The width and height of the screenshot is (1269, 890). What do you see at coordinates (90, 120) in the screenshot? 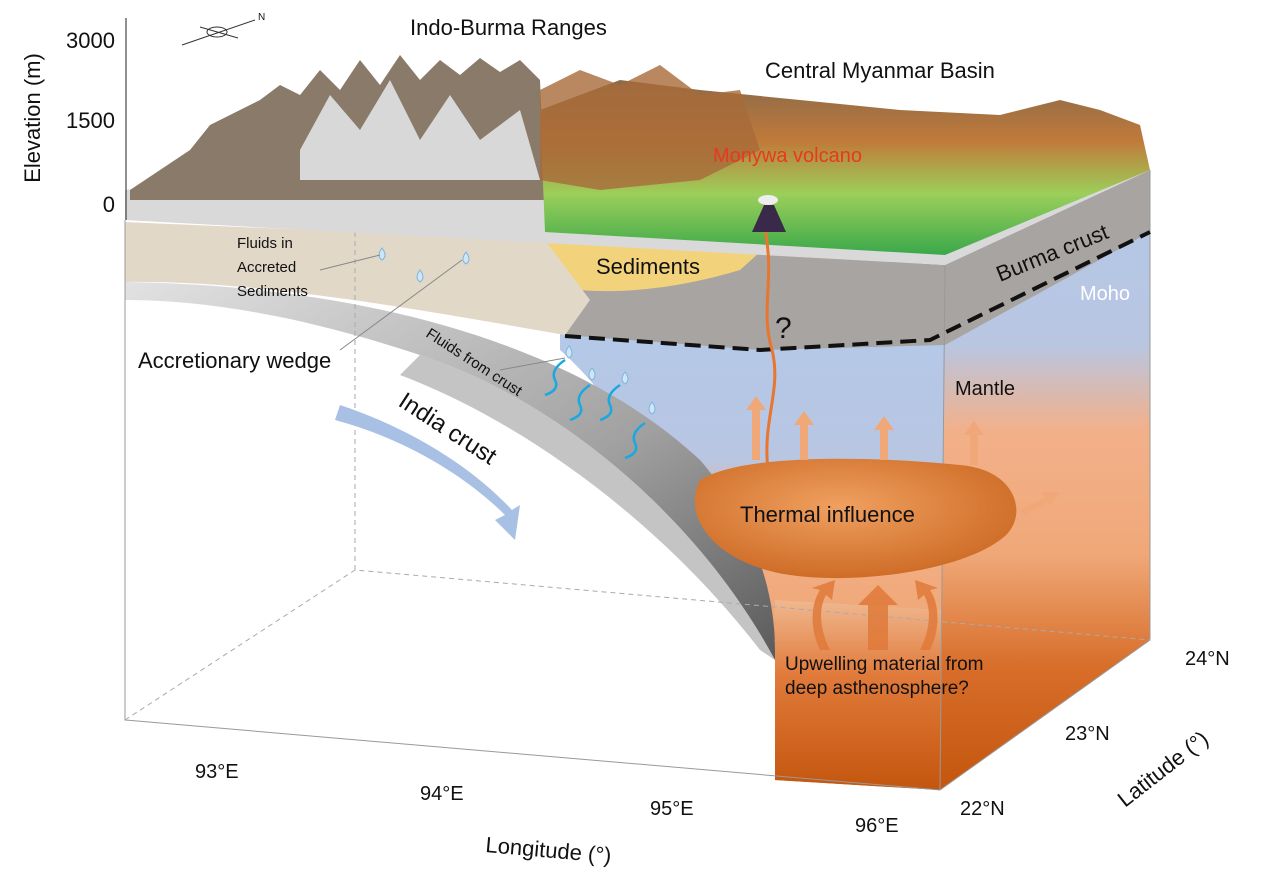
I see `elev-tick-1500: 1500` at bounding box center [90, 120].